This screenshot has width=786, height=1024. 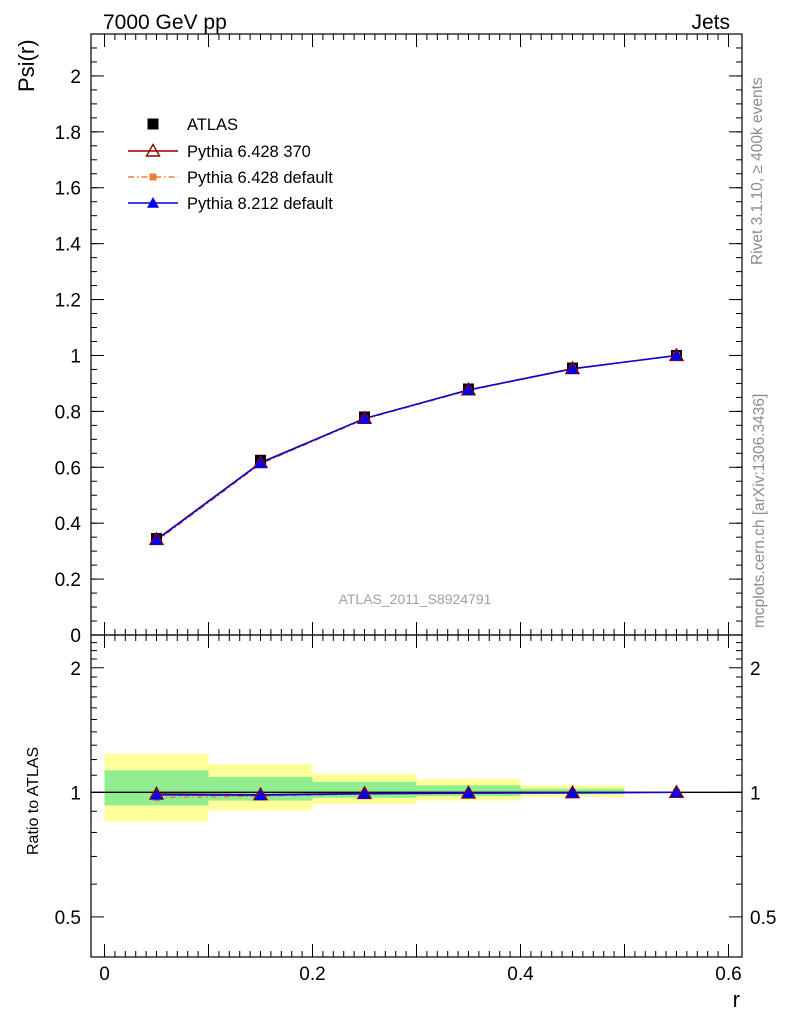 What do you see at coordinates (104, 974) in the screenshot?
I see `ratio-xtick-label: 0` at bounding box center [104, 974].